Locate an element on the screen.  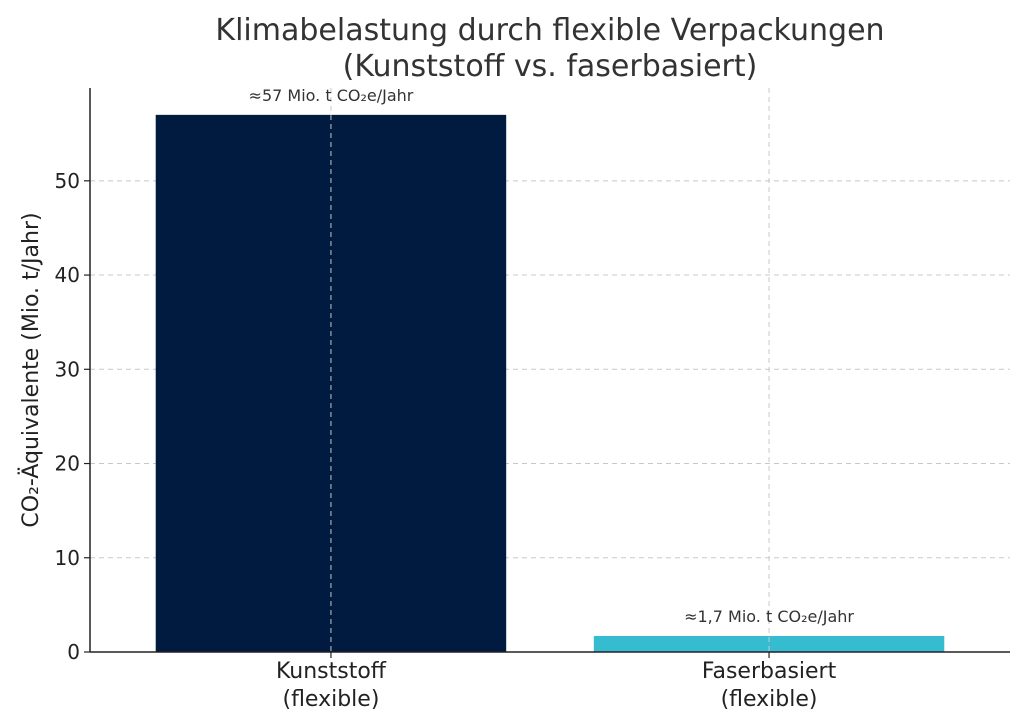
y-tick-label-2: 20 is located at coordinates (67, 464).